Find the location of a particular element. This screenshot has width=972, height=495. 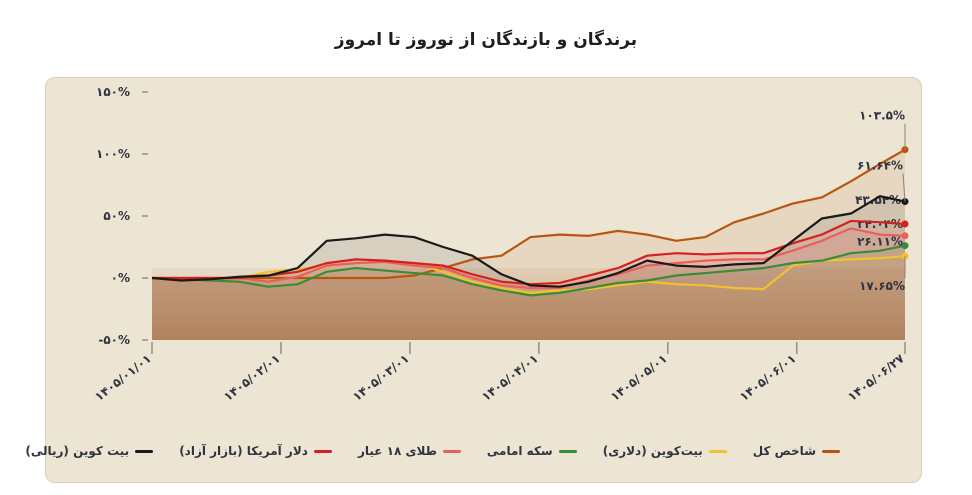

x-tick-label: ۱۴۰۵/۰۲/۰۱ is located at coordinates (252, 377).